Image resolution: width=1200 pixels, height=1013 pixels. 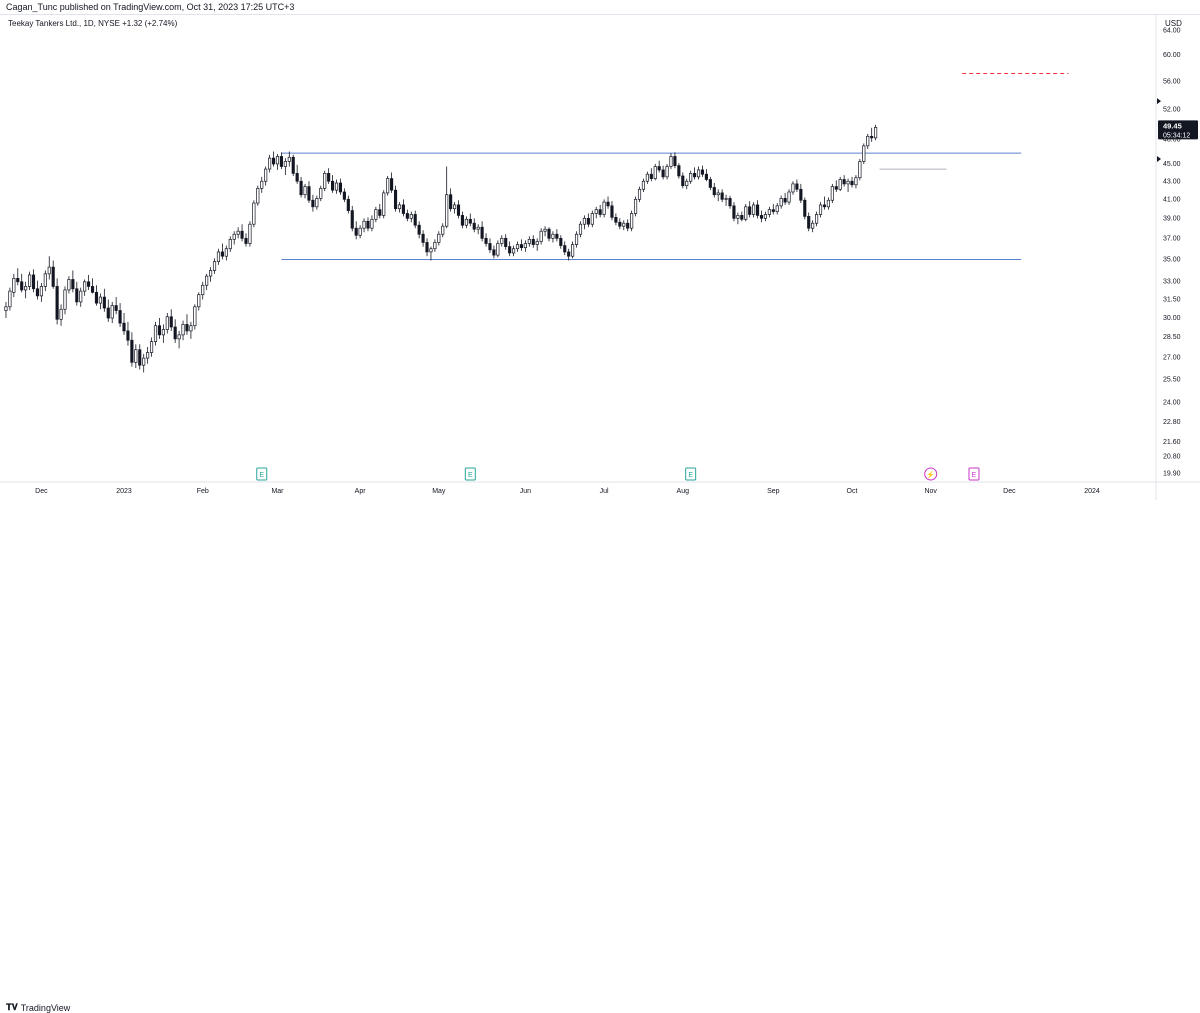 What do you see at coordinates (262, 474) in the screenshot?
I see `earnings-icon` at bounding box center [262, 474].